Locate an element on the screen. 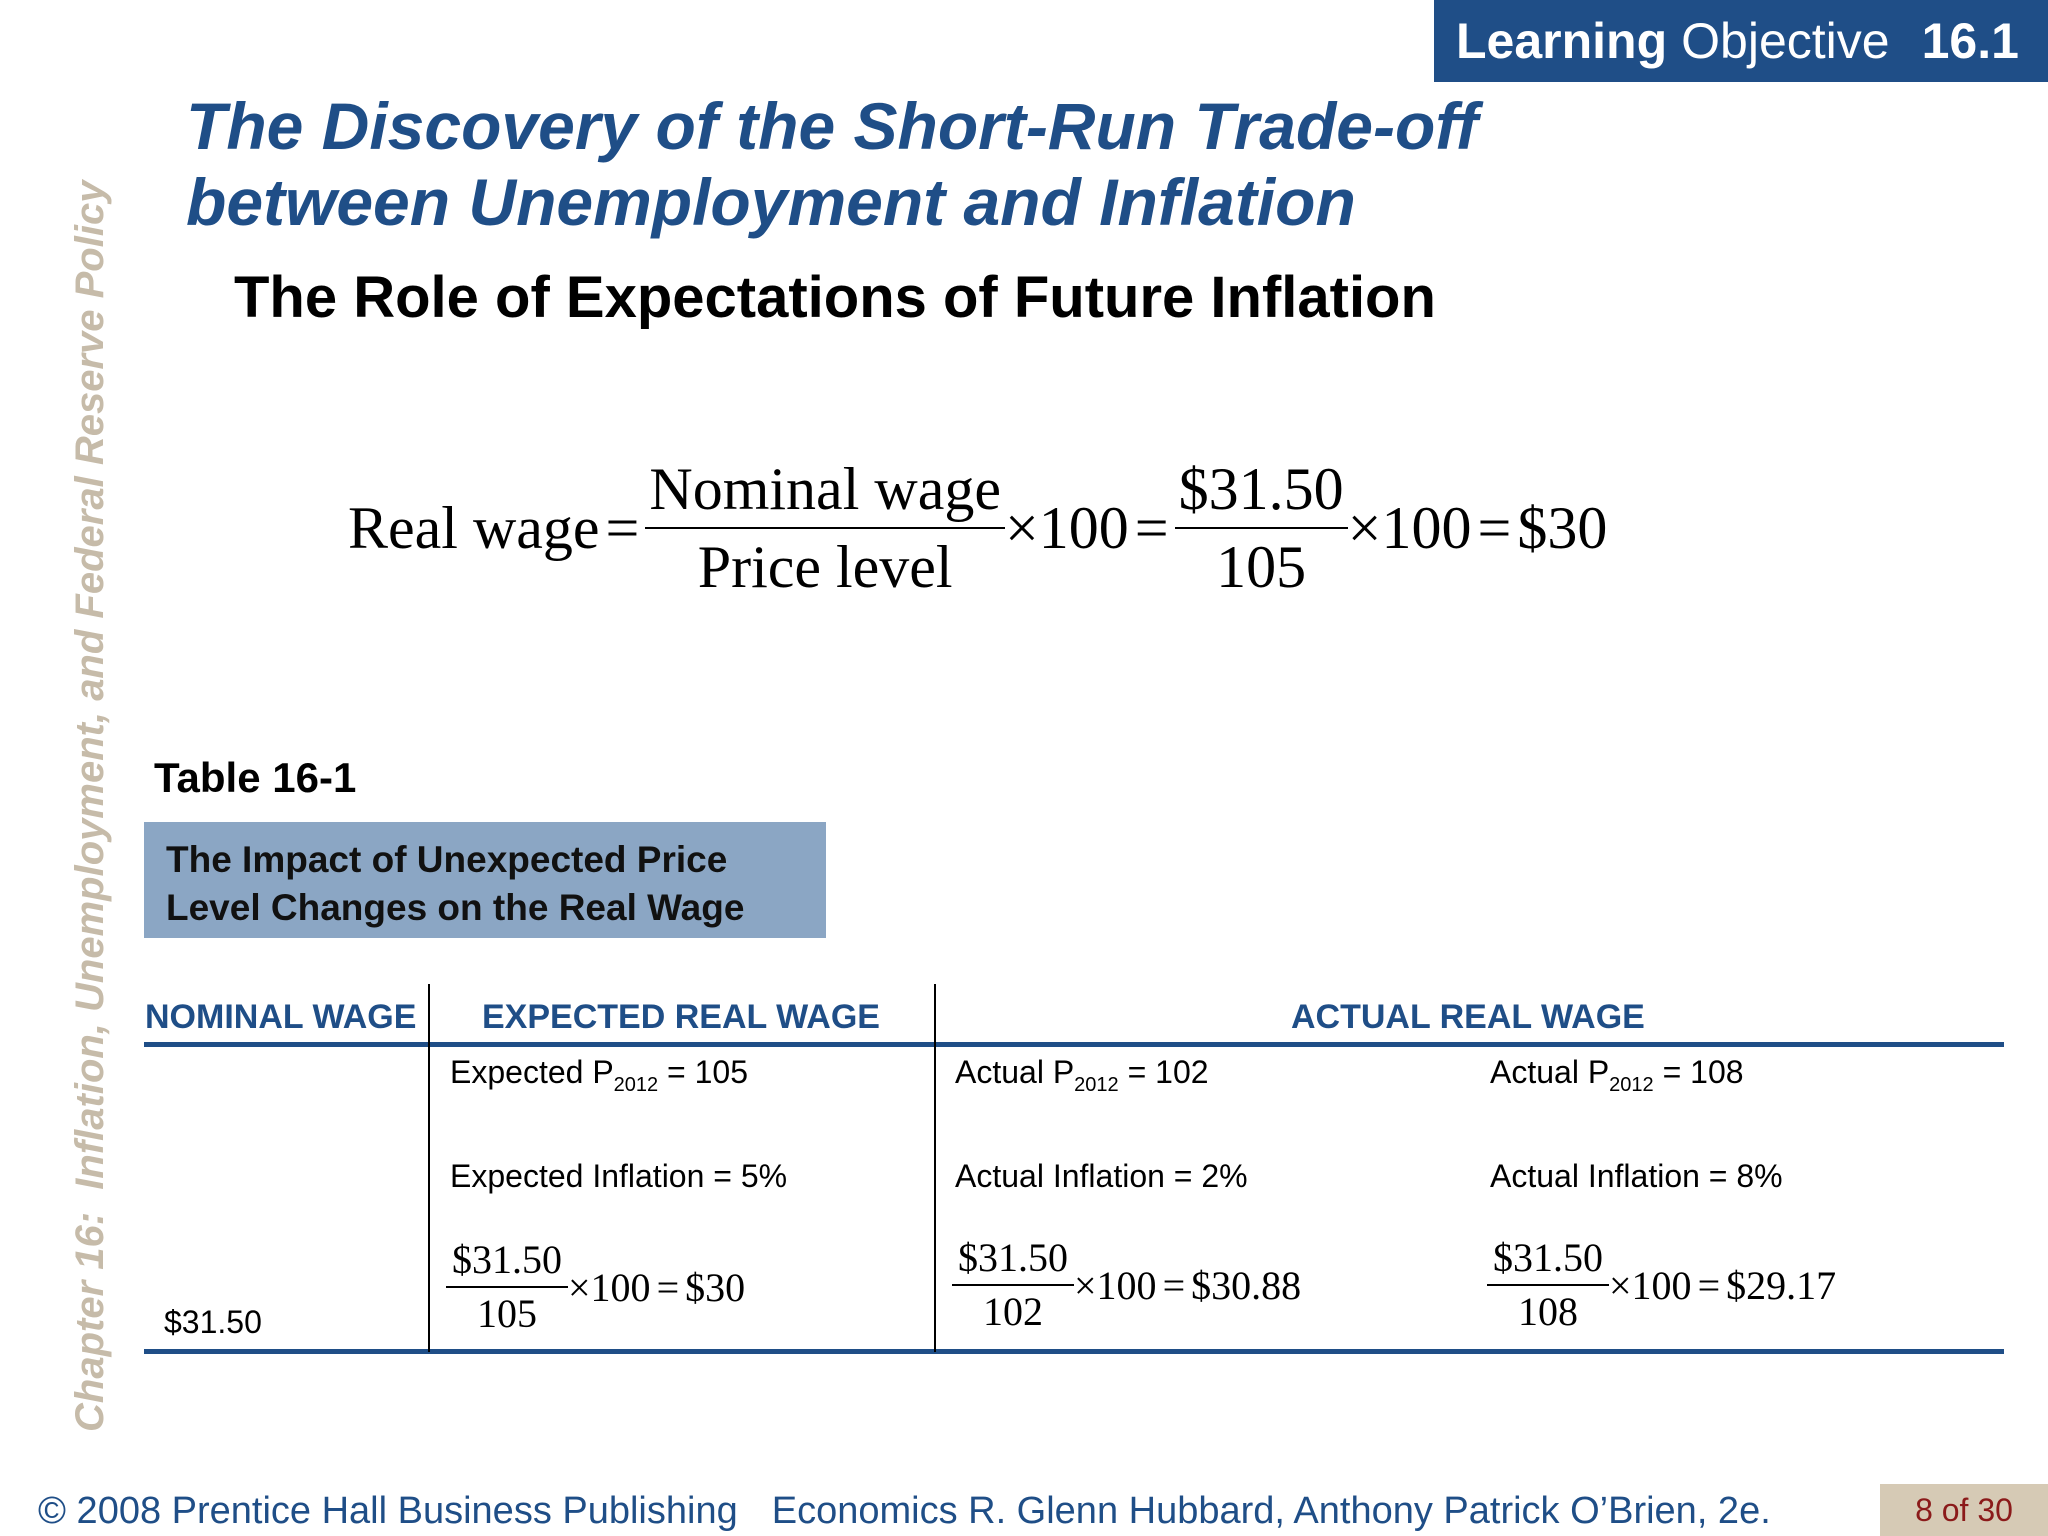 The image size is (2048, 1536). equation-times-1: ×100 is located at coordinates (1066, 527).